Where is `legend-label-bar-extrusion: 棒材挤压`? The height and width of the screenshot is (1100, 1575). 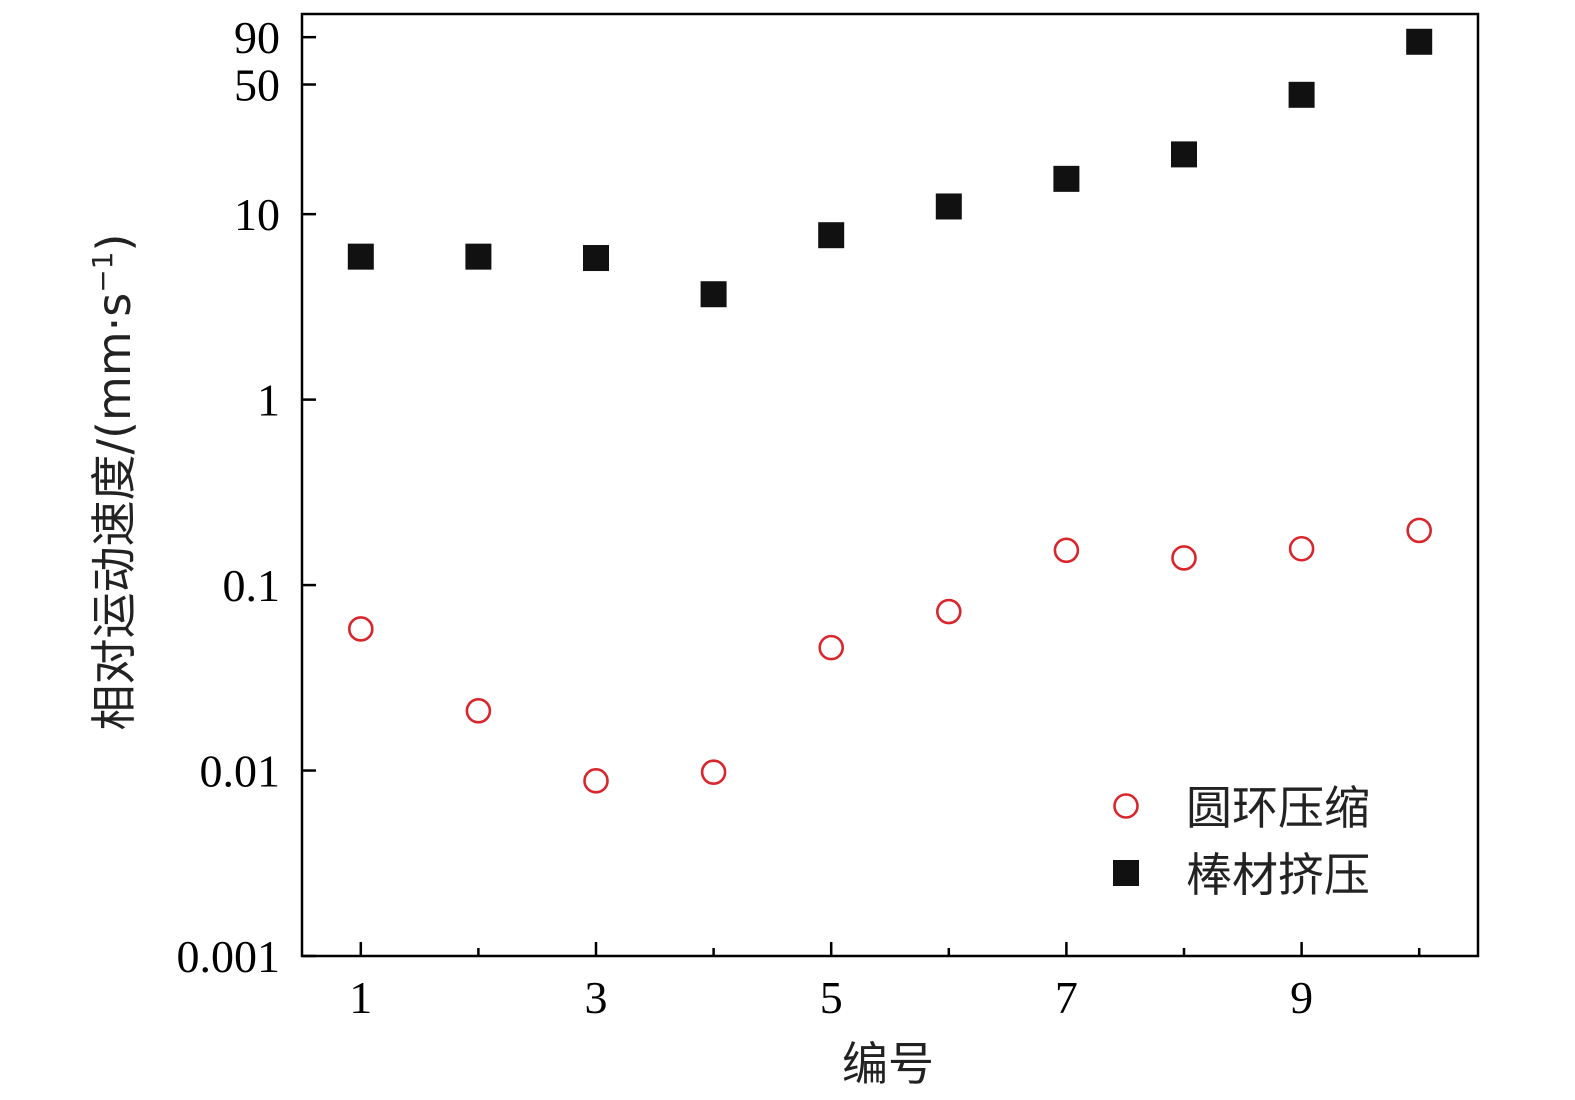 legend-label-bar-extrusion: 棒材挤压 is located at coordinates (1278, 875).